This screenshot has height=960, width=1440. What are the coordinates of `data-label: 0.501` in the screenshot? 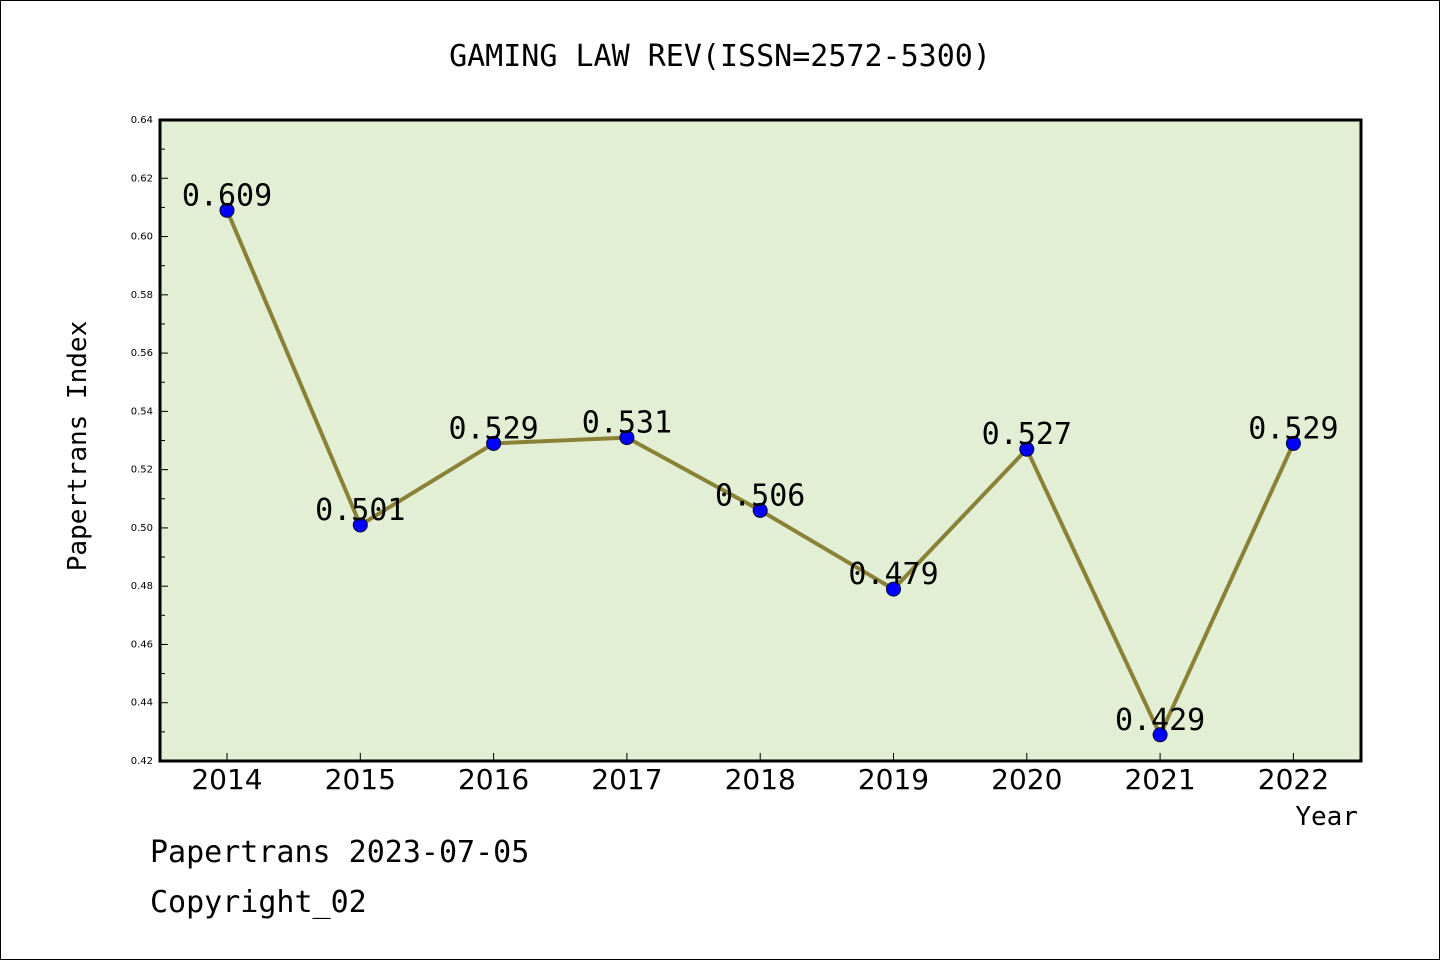 It's located at (360, 510).